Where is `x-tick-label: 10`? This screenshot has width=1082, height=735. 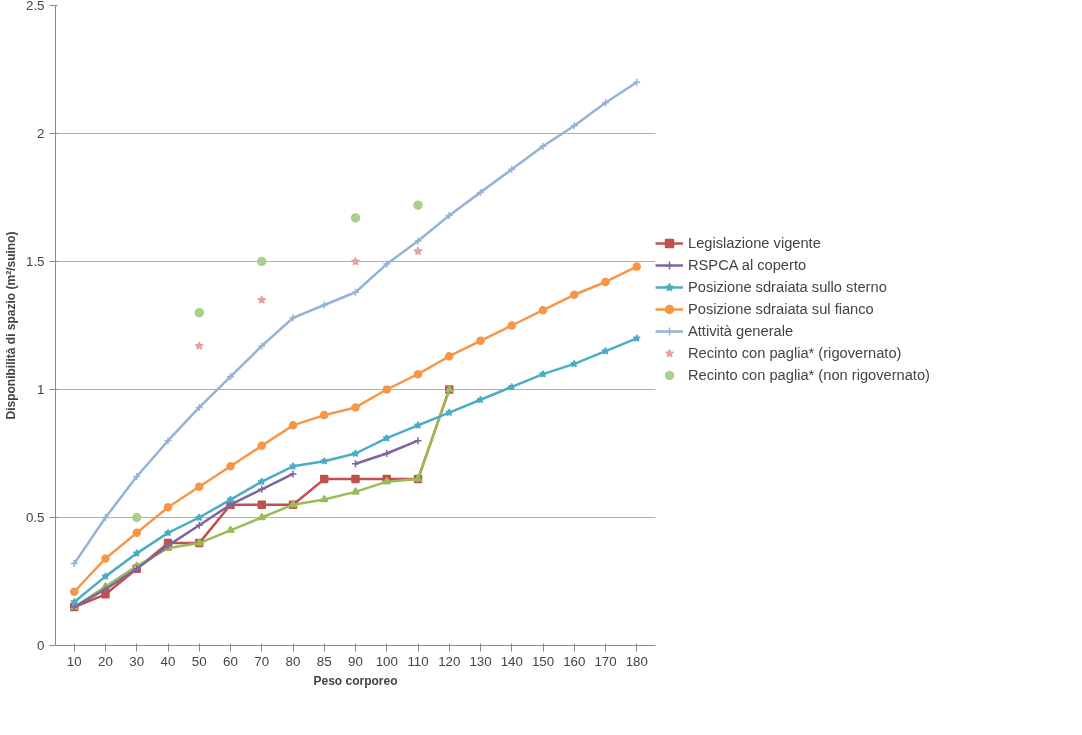
x-tick-label: 10 is located at coordinates (74, 661).